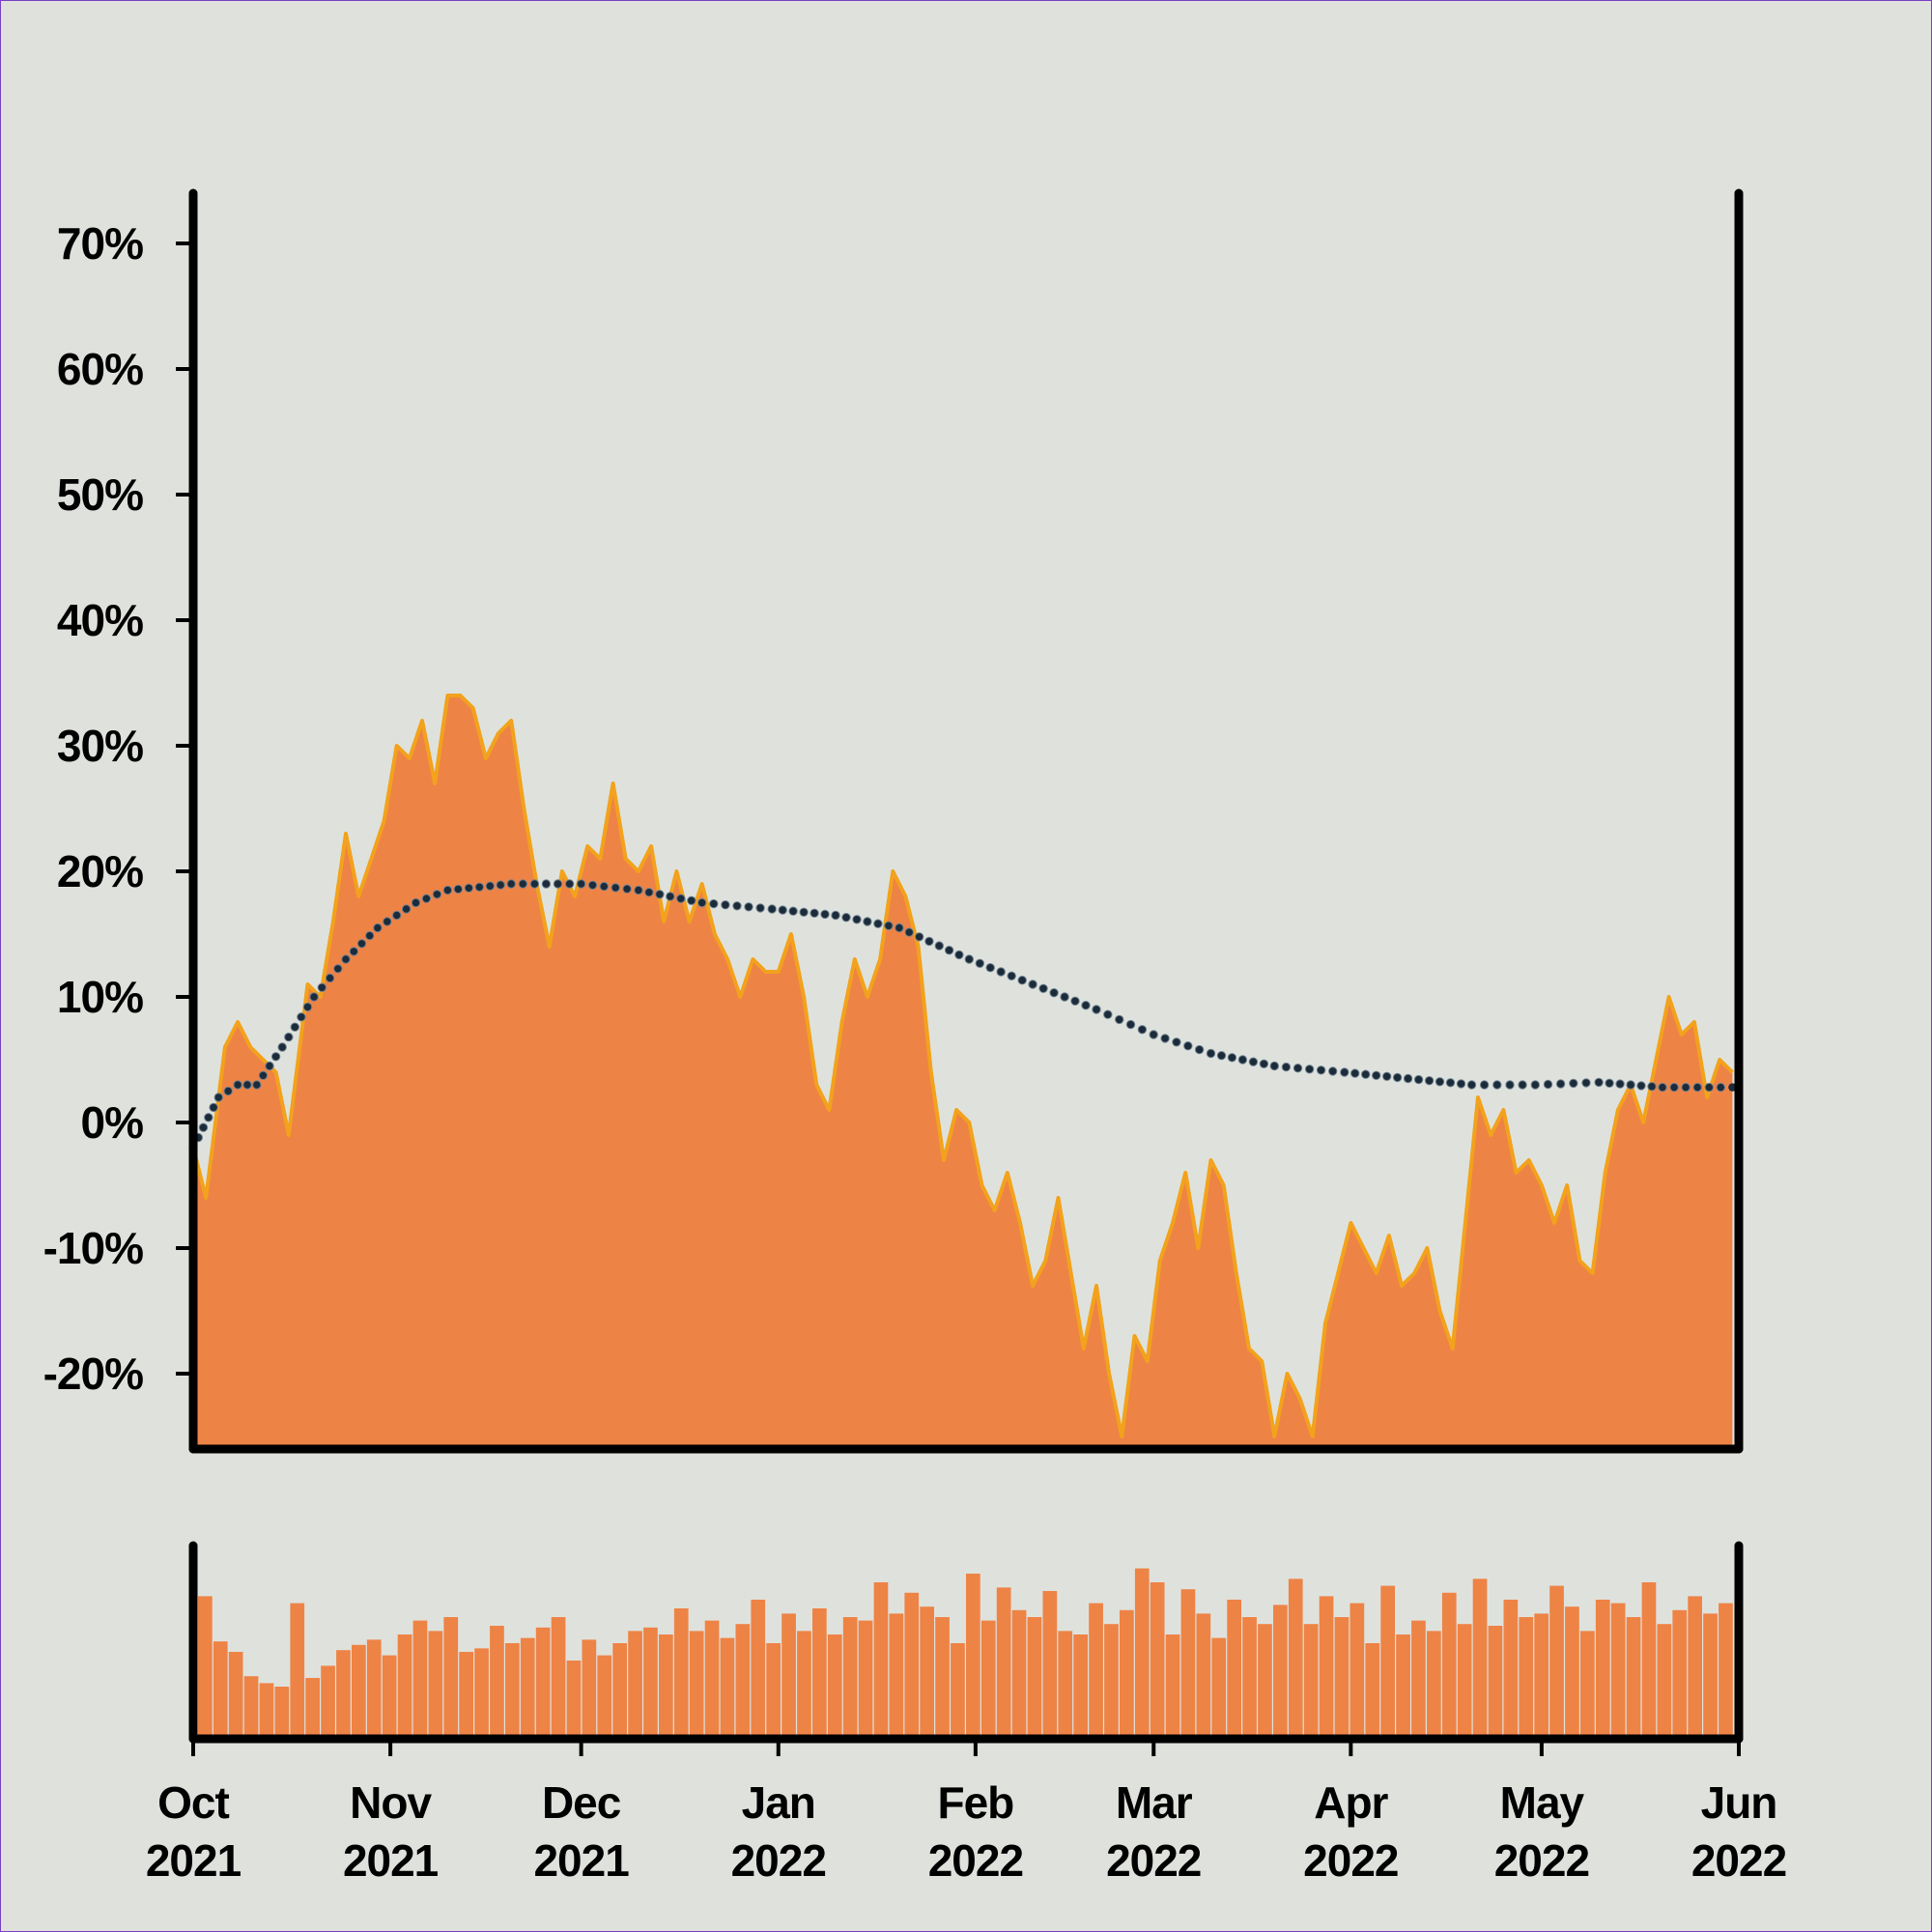 The width and height of the screenshot is (1932, 1932). I want to click on x-tick-month: May, so click(1542, 1802).